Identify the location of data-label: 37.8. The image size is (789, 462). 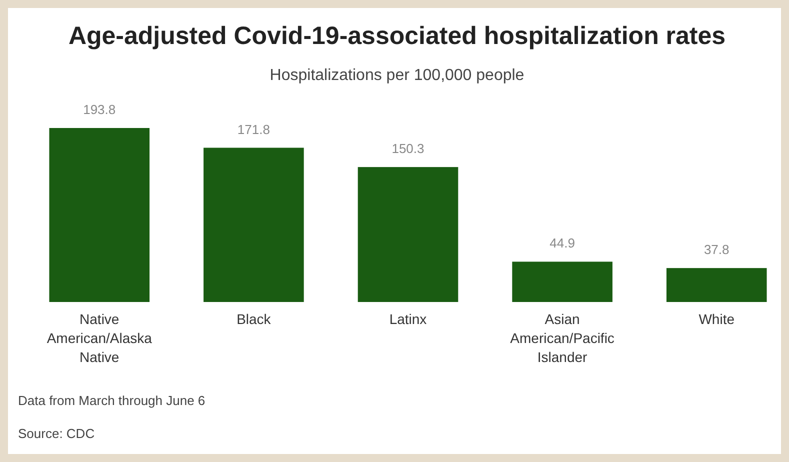
(717, 250).